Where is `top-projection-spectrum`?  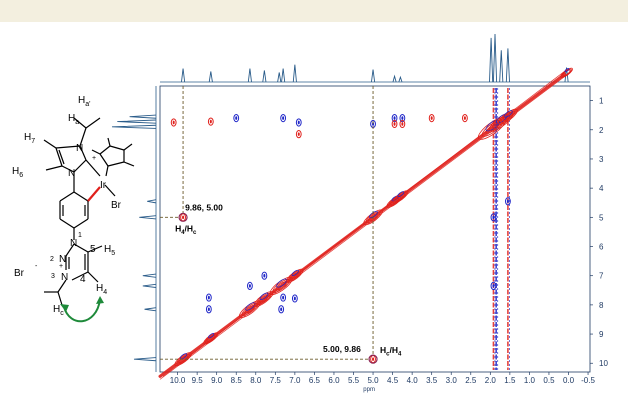 top-projection-spectrum is located at coordinates (375, 58).